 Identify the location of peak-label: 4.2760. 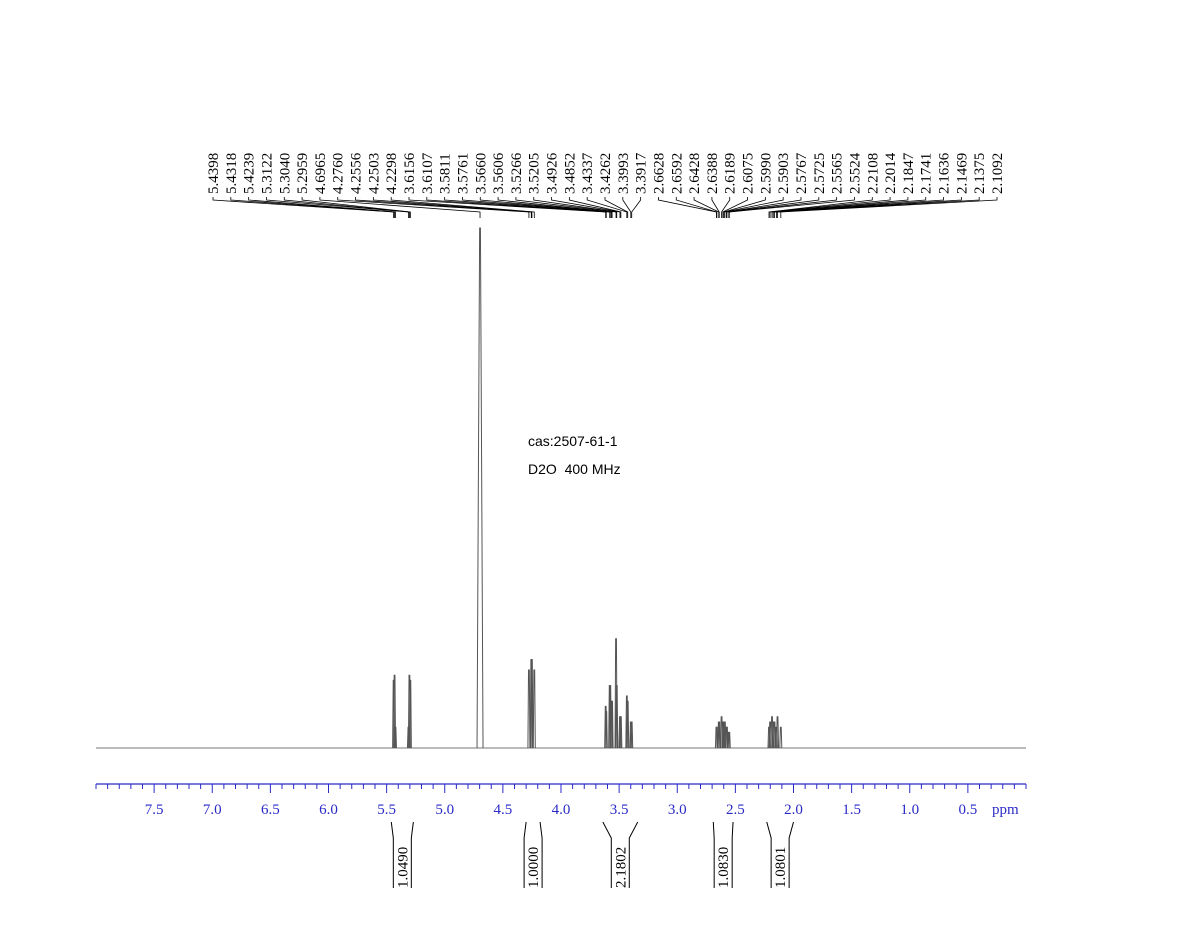
(339, 173).